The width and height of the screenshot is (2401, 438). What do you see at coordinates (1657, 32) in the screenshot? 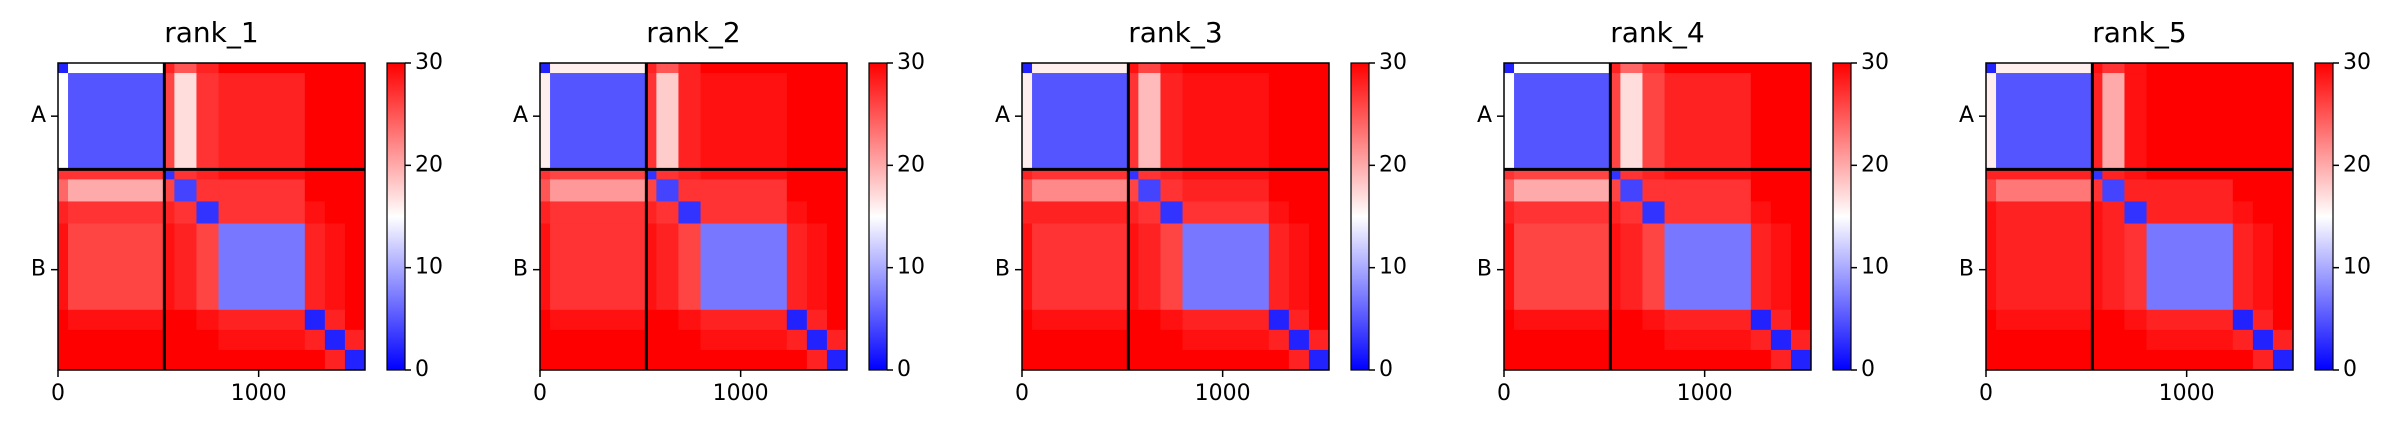
I see `chart-title: rank_4` at bounding box center [1657, 32].